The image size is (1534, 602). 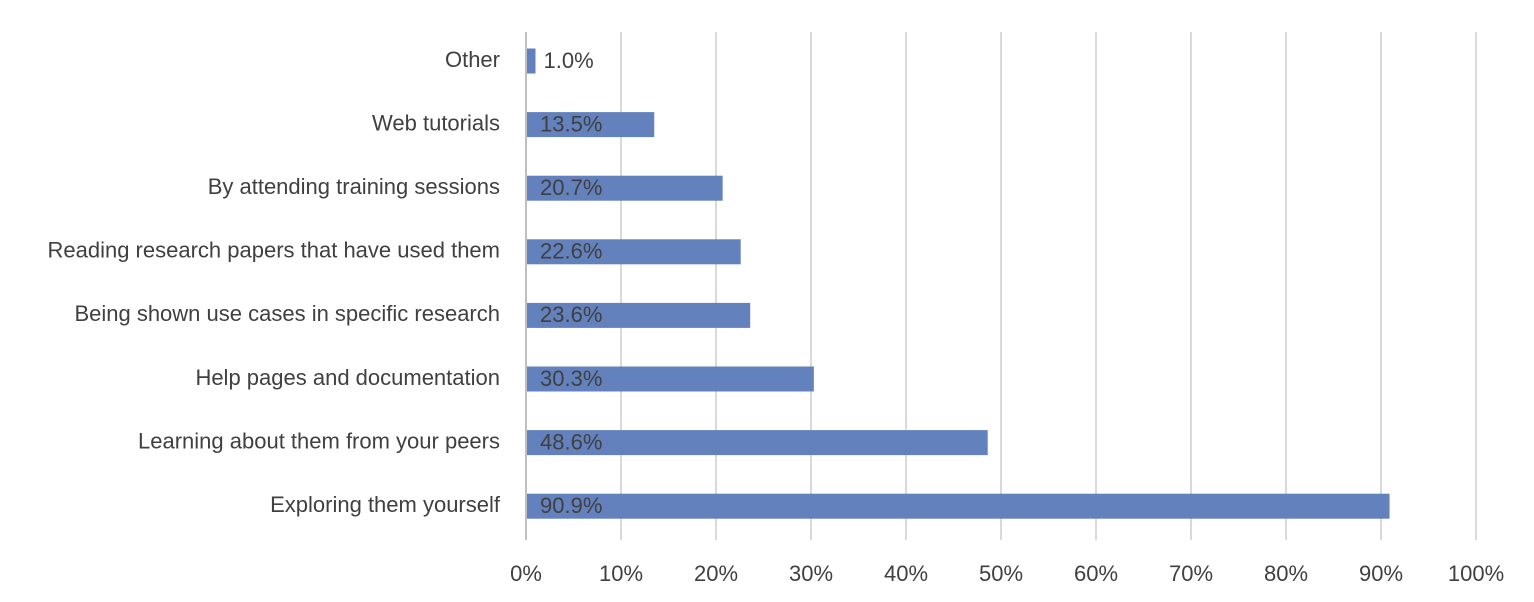 What do you see at coordinates (1381, 573) in the screenshot?
I see `x-tick-label: 90%` at bounding box center [1381, 573].